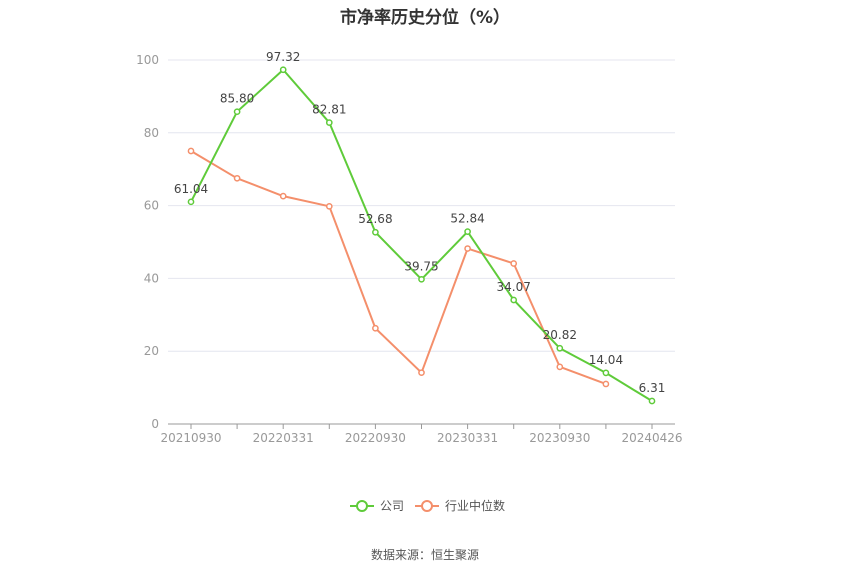  I want to click on data-label: 52.84, so click(467, 219).